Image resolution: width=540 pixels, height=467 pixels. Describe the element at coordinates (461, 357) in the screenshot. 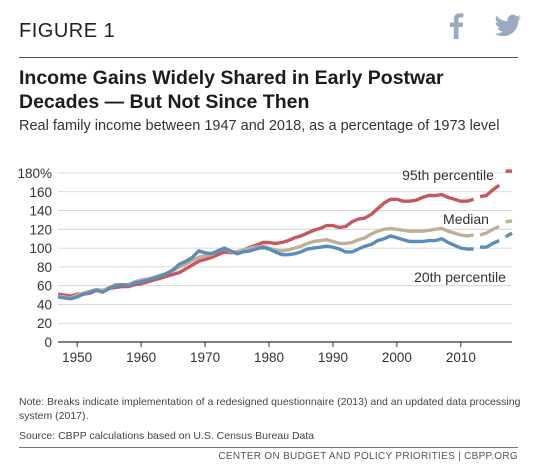

I see `x-tick-label: 2010` at that location.